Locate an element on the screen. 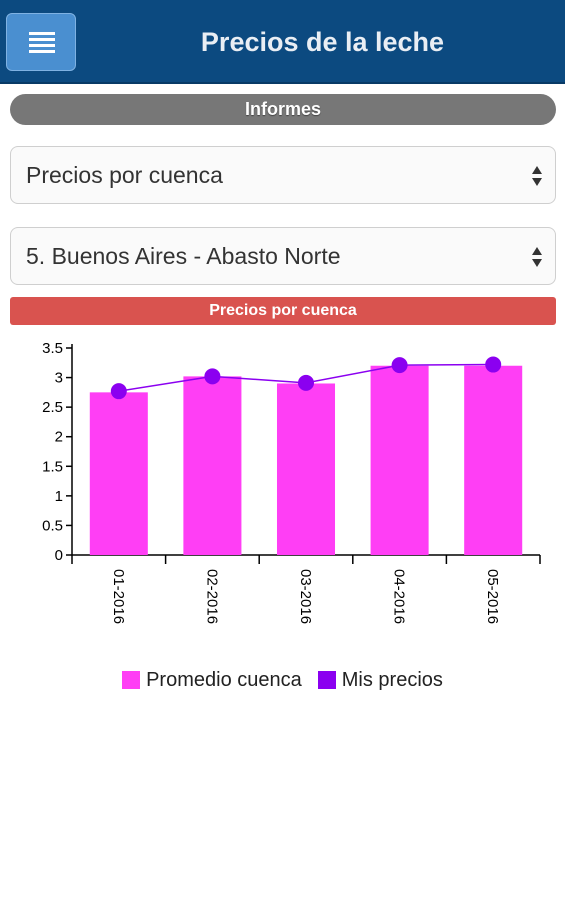 This screenshot has width=565, height=900. y-tick-label: 1 is located at coordinates (59, 496).